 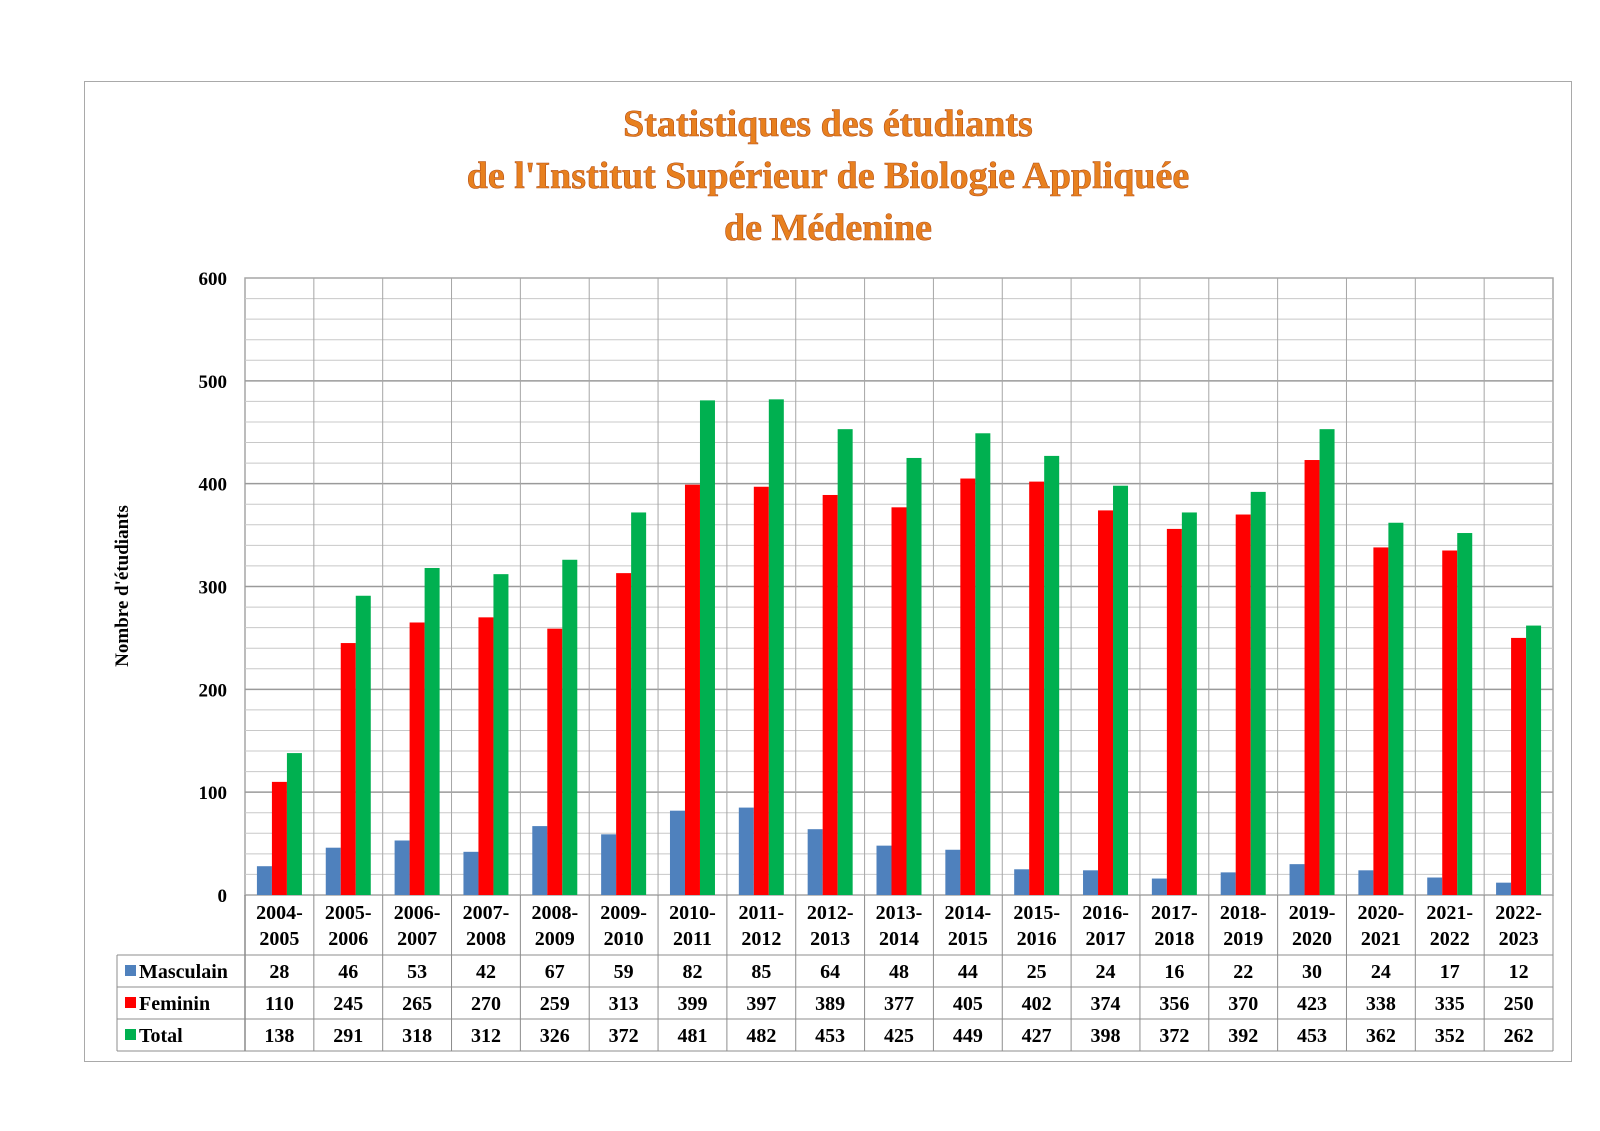 What do you see at coordinates (174, 1004) in the screenshot?
I see `series-label-feminin: Feminin` at bounding box center [174, 1004].